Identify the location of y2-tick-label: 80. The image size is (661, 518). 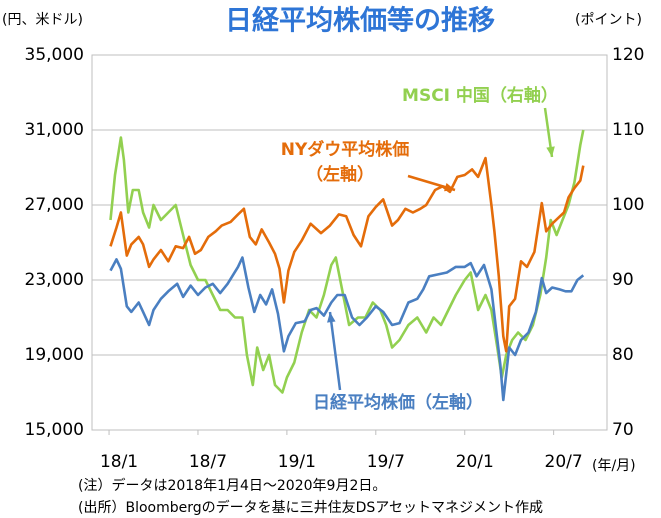
(623, 355).